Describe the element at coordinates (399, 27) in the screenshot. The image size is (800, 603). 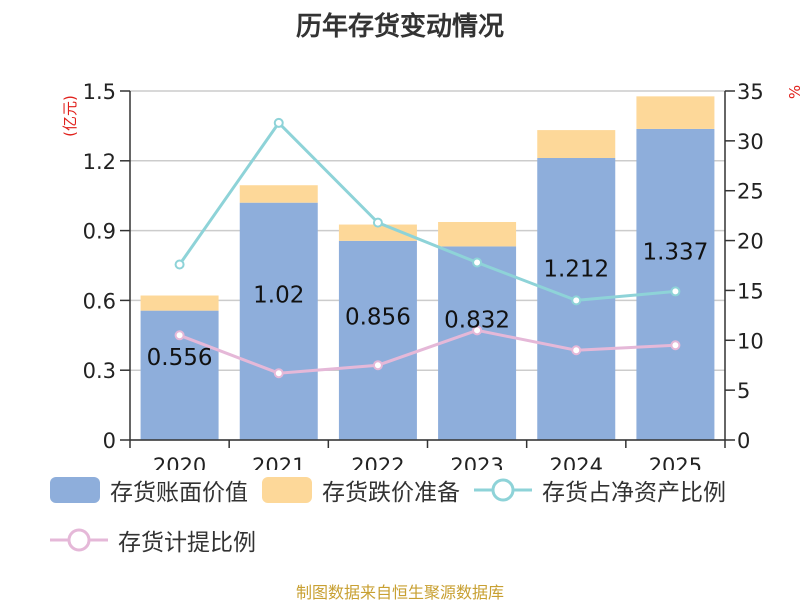
I see `chart-title: 历年存货变动情况` at that location.